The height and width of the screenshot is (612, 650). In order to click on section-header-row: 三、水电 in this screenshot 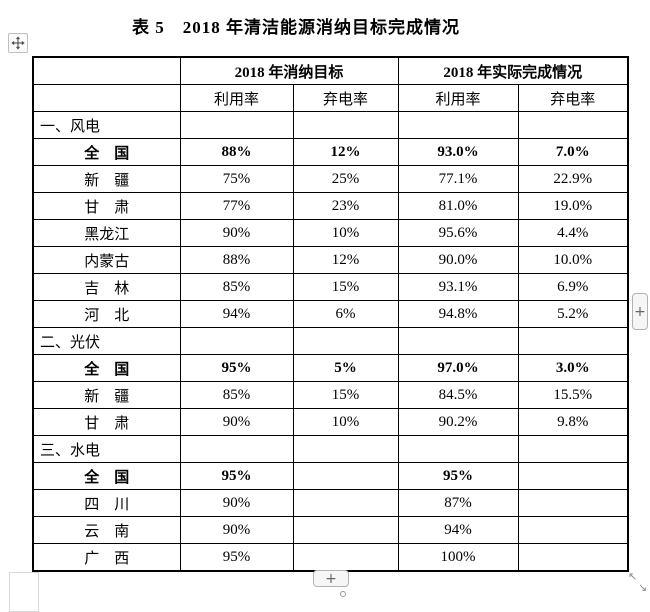, I will do `click(330, 449)`.